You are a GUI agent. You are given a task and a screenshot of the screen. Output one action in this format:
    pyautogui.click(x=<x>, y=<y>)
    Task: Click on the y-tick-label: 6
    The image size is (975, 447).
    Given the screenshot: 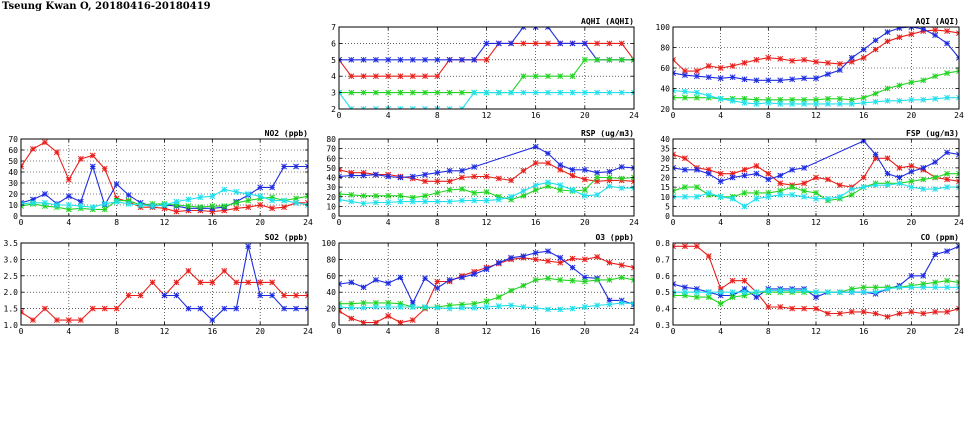 What is the action you would take?
    pyautogui.click(x=333, y=43)
    